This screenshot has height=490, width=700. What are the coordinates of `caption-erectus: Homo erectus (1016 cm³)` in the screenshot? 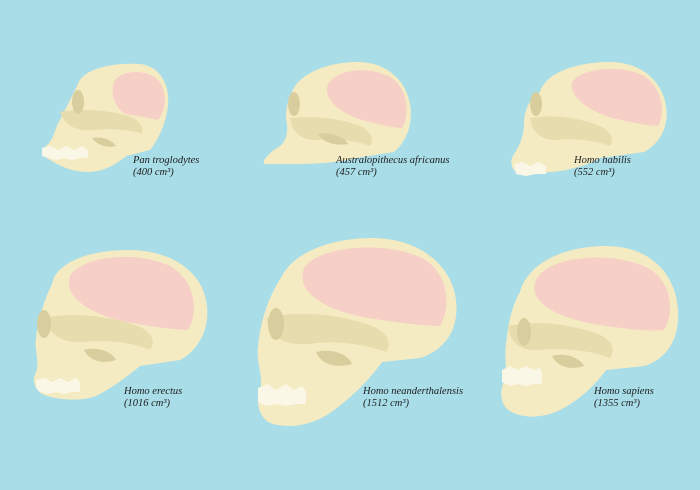 It's located at (153, 398).